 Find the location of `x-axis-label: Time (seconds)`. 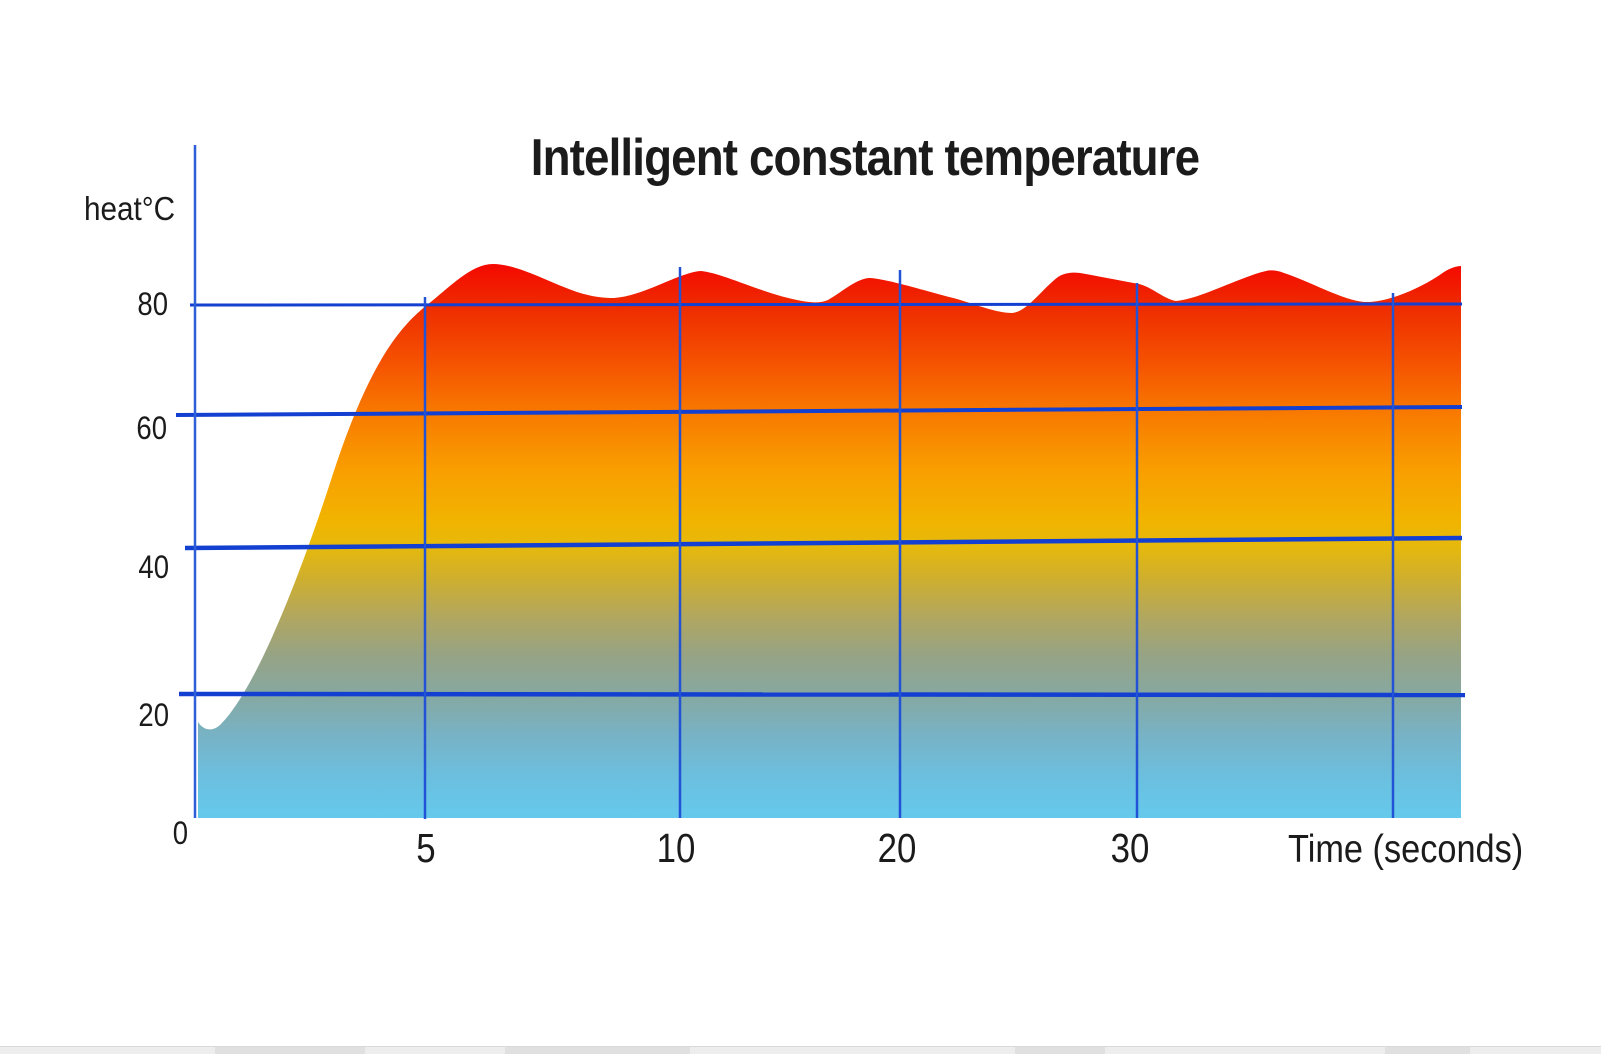

x-axis-label: Time (seconds) is located at coordinates (1406, 849).